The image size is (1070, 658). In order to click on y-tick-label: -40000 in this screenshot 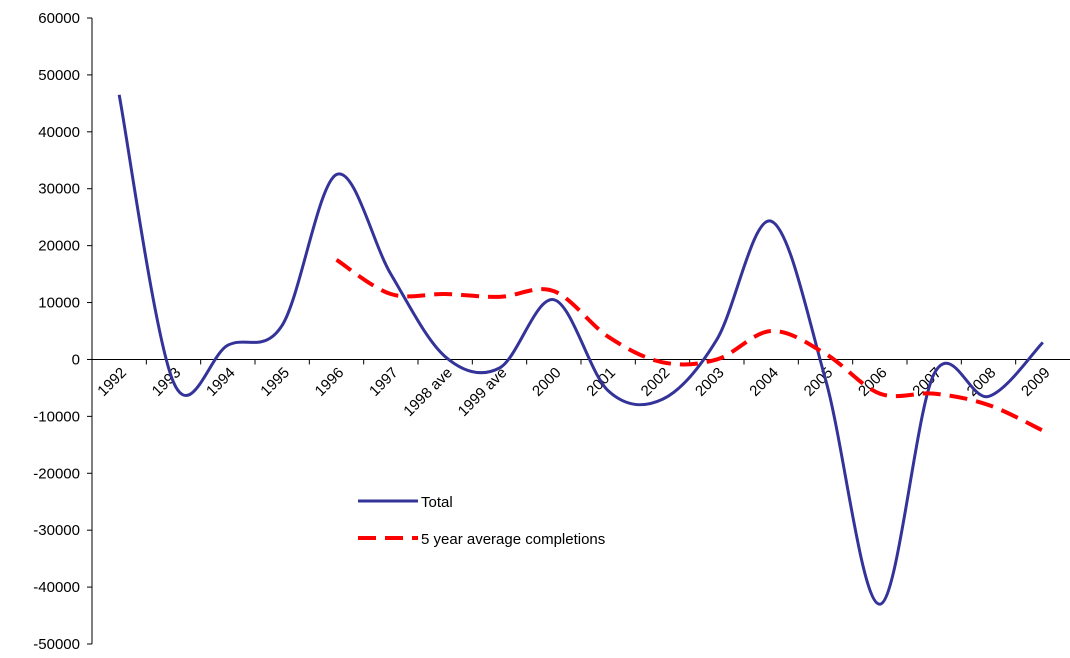, I will do `click(56, 587)`.